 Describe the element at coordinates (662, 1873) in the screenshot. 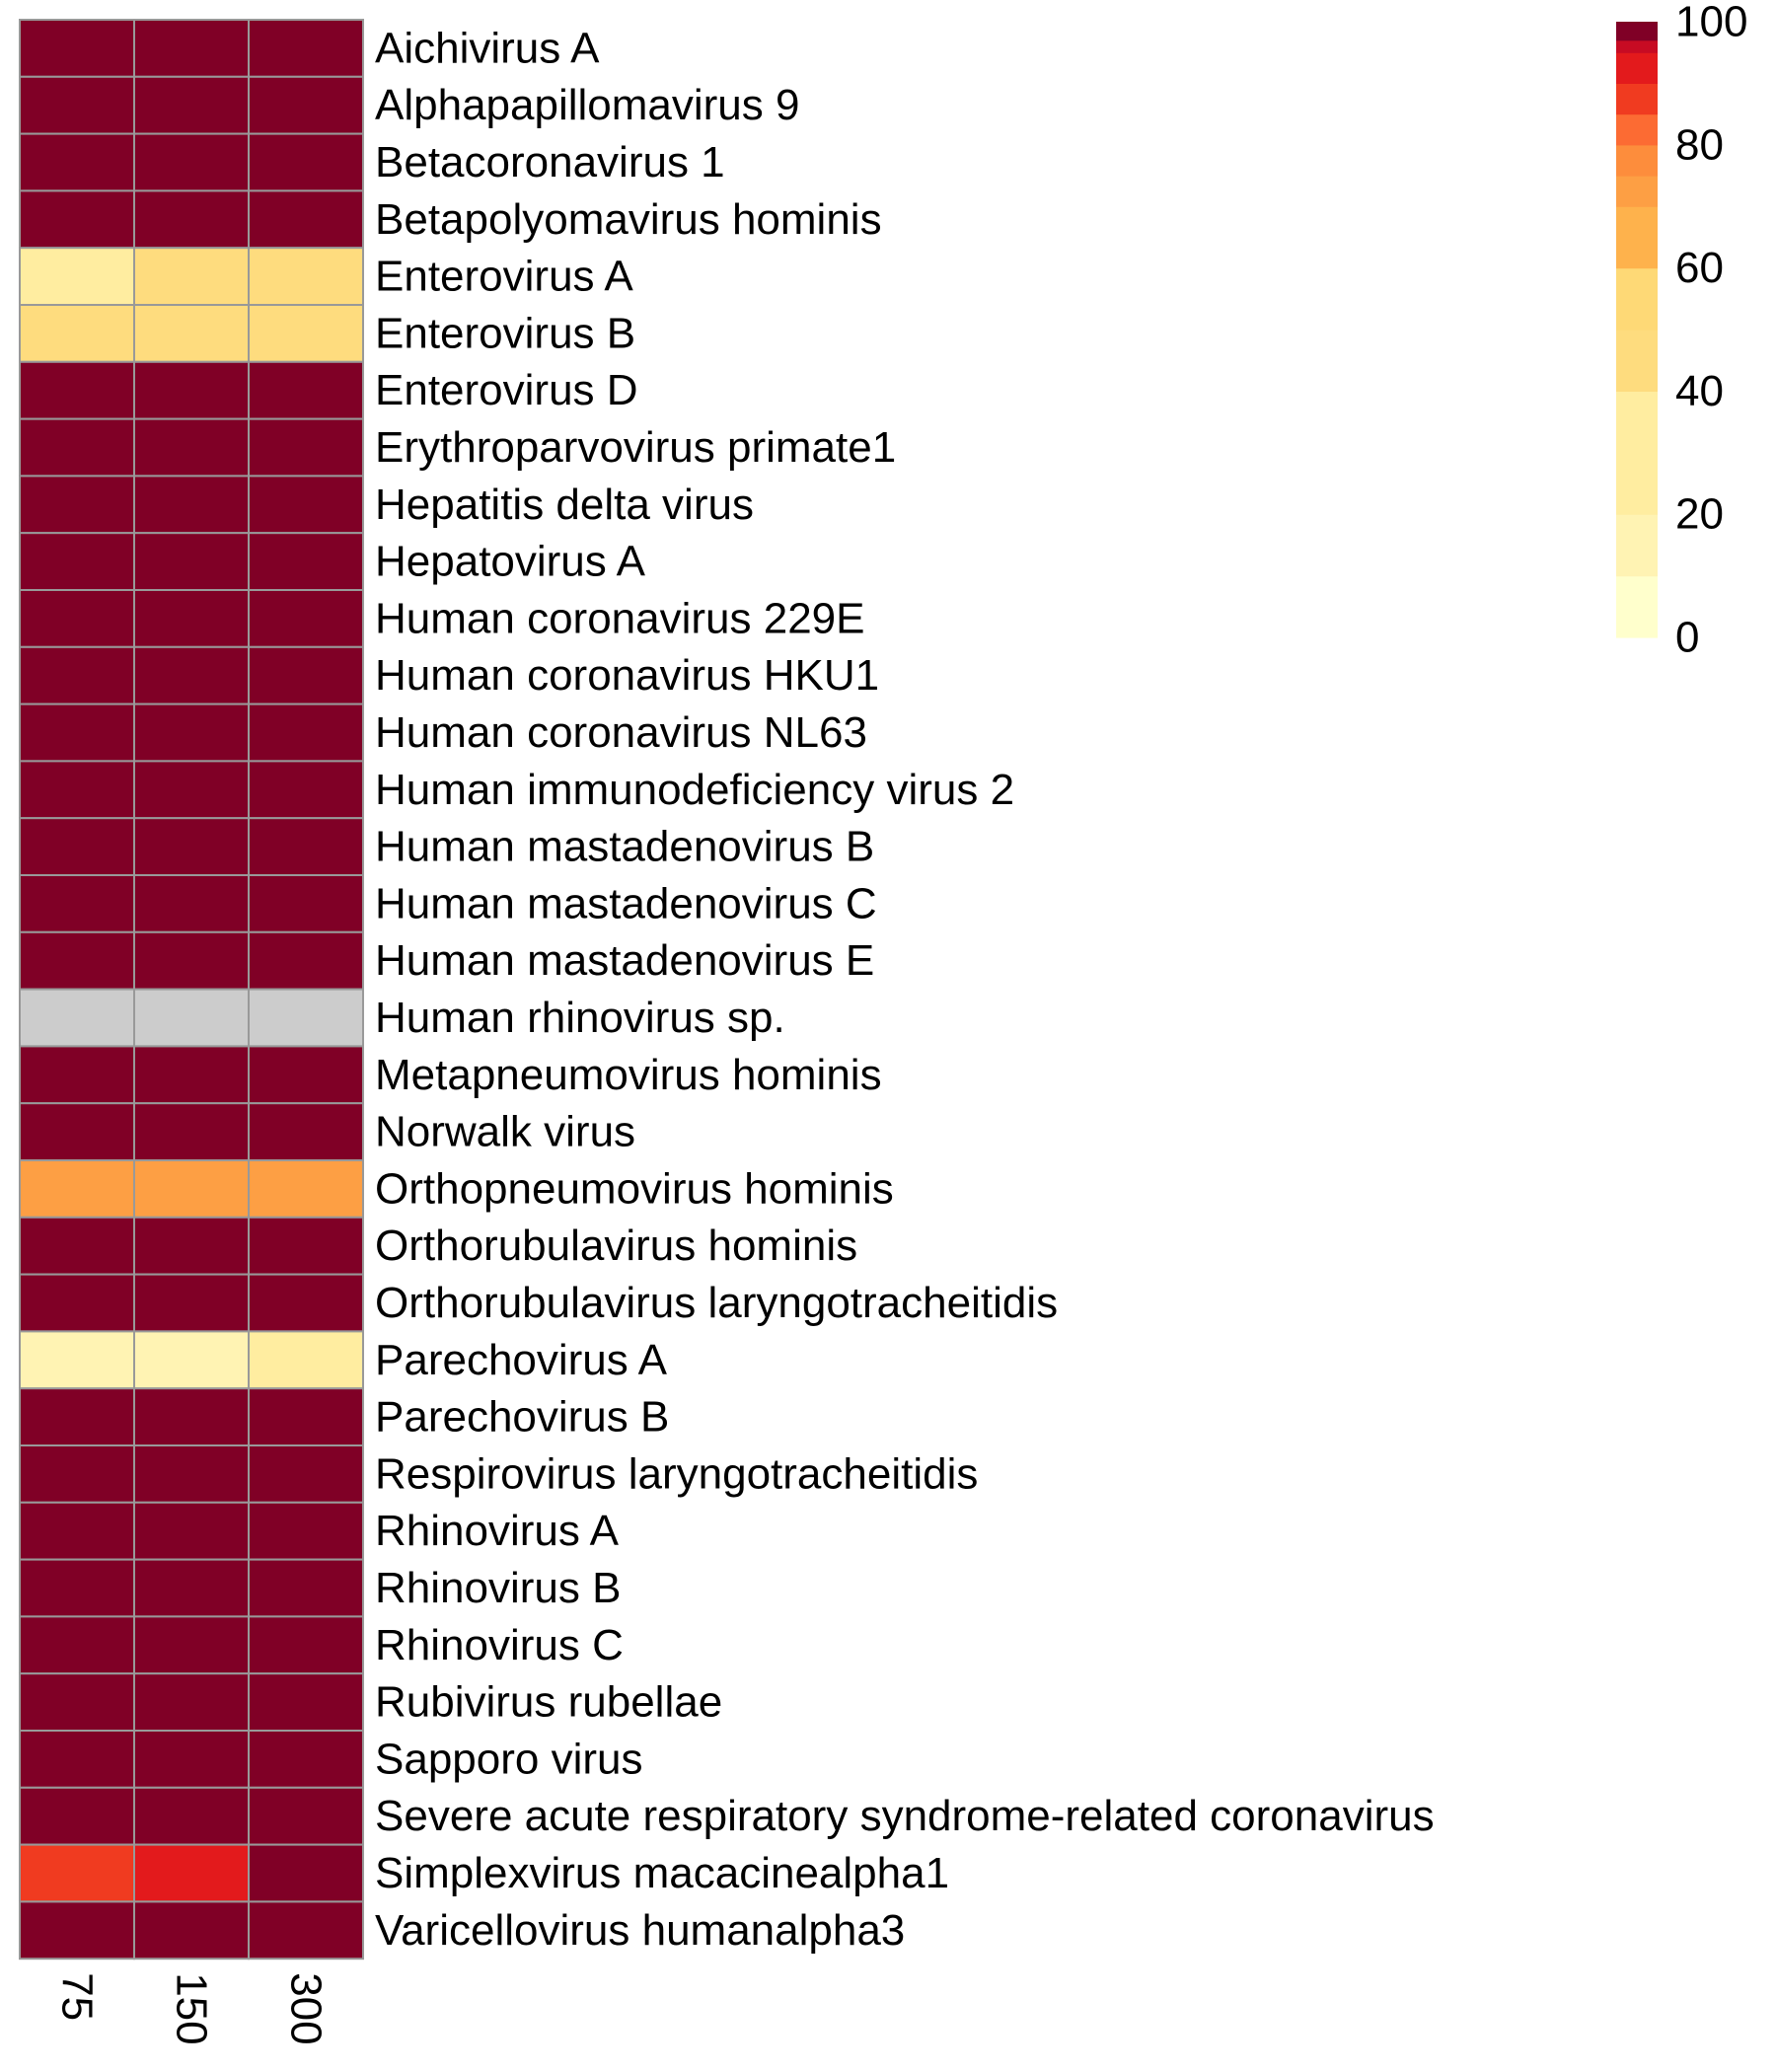

I see `row-label: Simplexvirus macacinealpha1` at that location.